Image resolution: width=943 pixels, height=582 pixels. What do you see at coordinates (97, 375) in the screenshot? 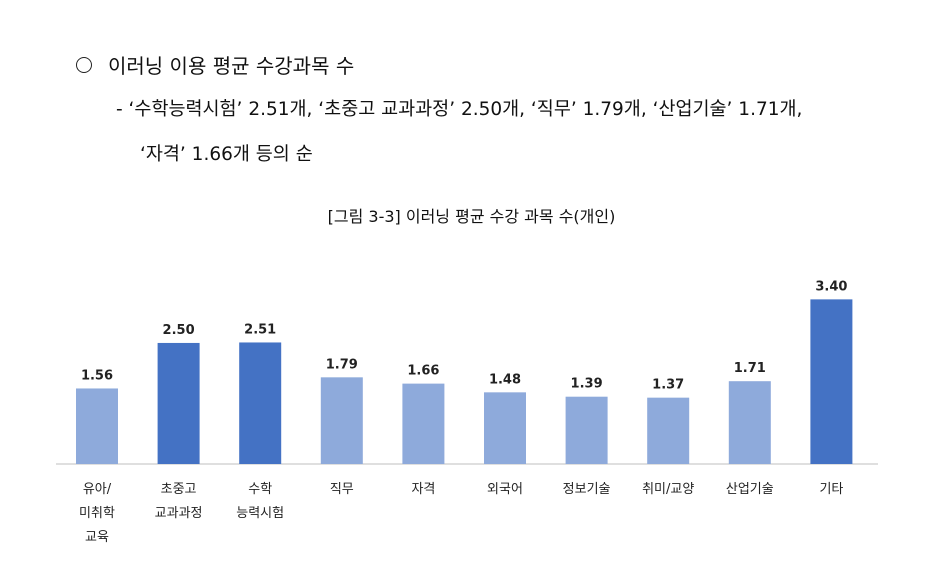
I see `data-label: 1.56` at bounding box center [97, 375].